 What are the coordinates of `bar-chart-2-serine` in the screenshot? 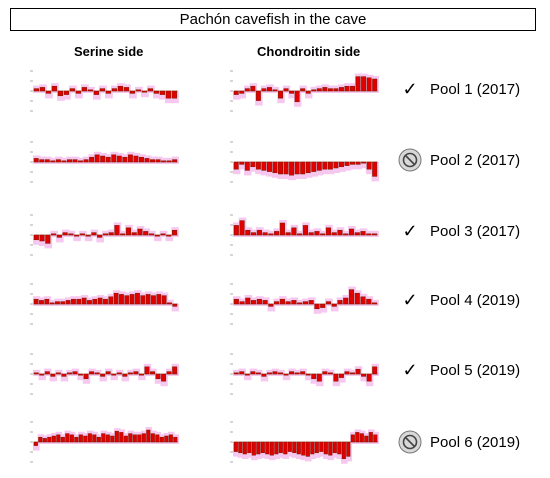 It's located at (104, 162).